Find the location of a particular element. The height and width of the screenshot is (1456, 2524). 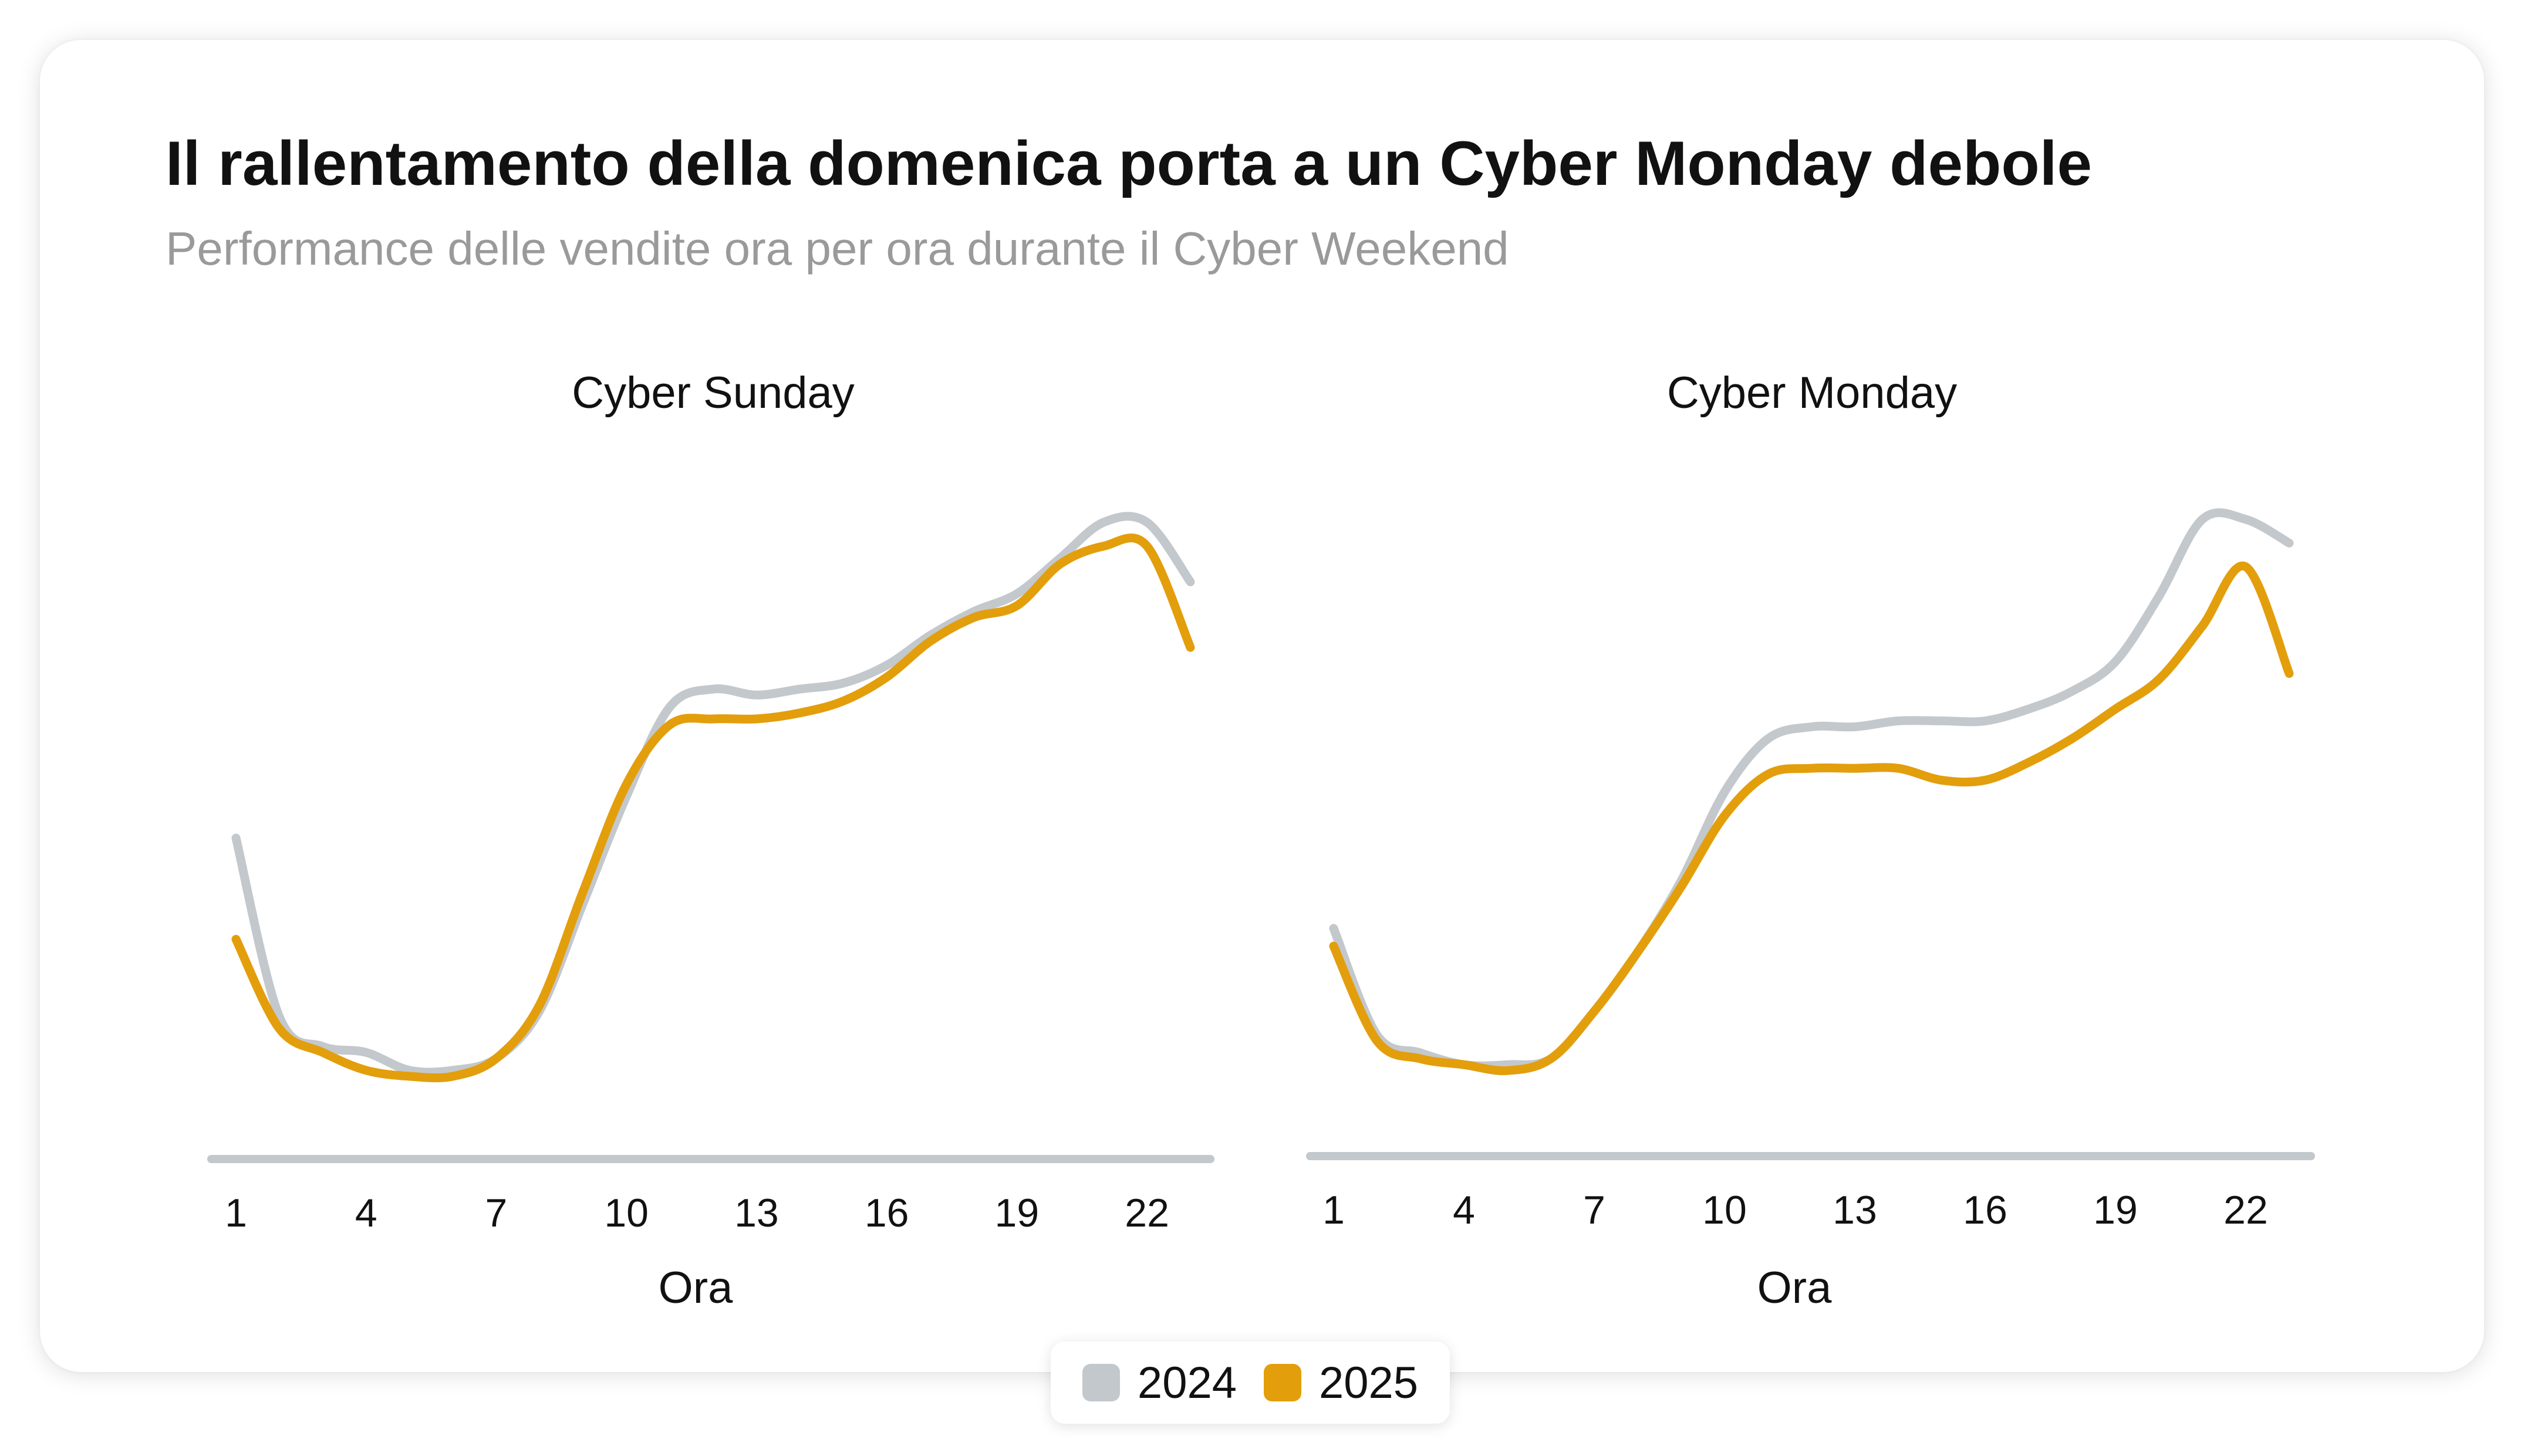

series-line-2024-cyber-monday is located at coordinates (1811, 789).